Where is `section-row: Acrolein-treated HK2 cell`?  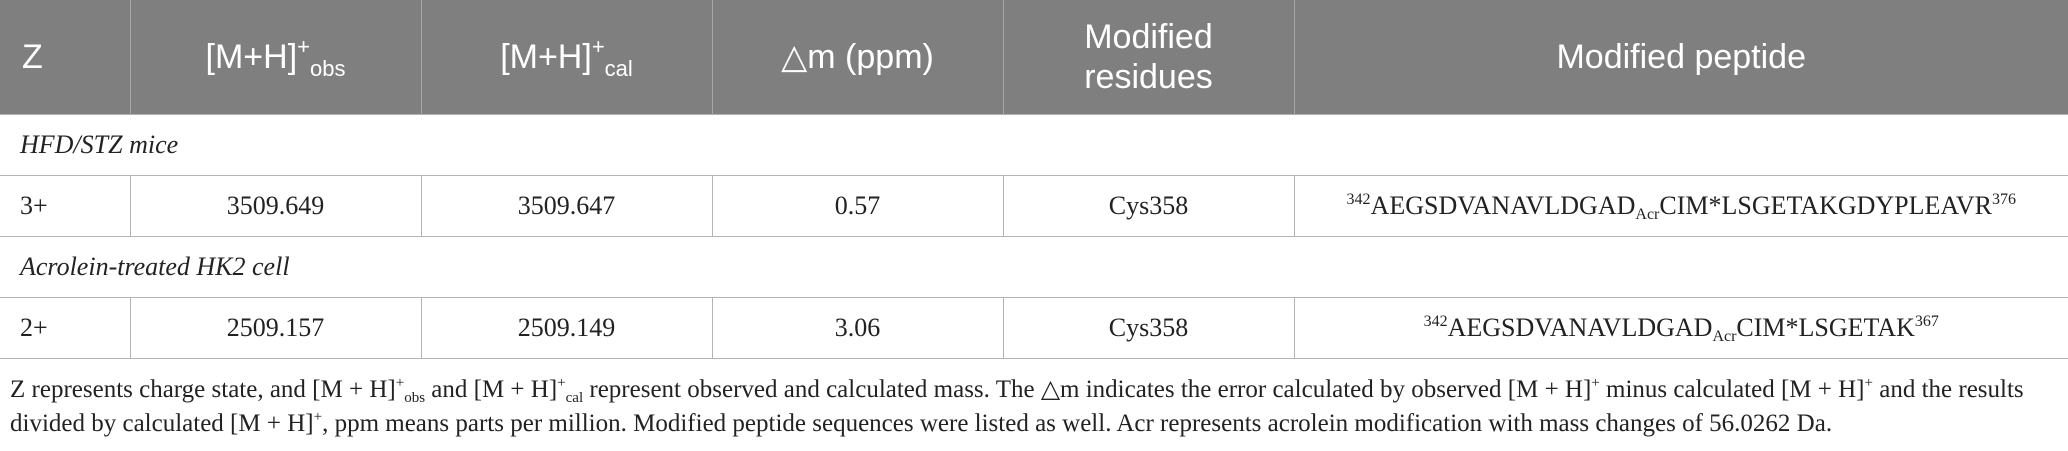 section-row: Acrolein-treated HK2 cell is located at coordinates (1034, 266).